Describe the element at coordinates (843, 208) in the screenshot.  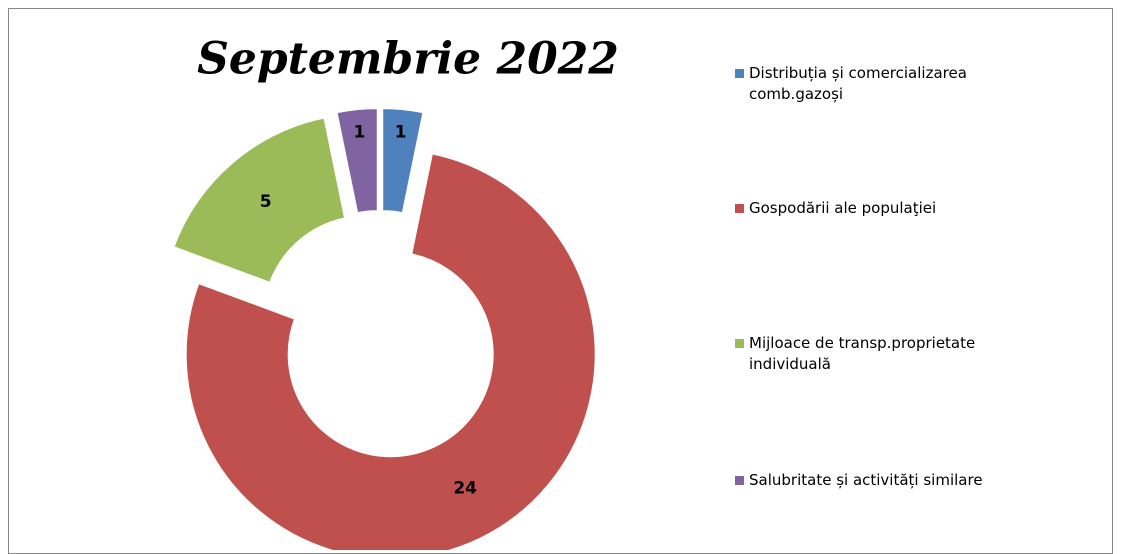
I see `legend-label: Gospodării ale populaţiei` at that location.